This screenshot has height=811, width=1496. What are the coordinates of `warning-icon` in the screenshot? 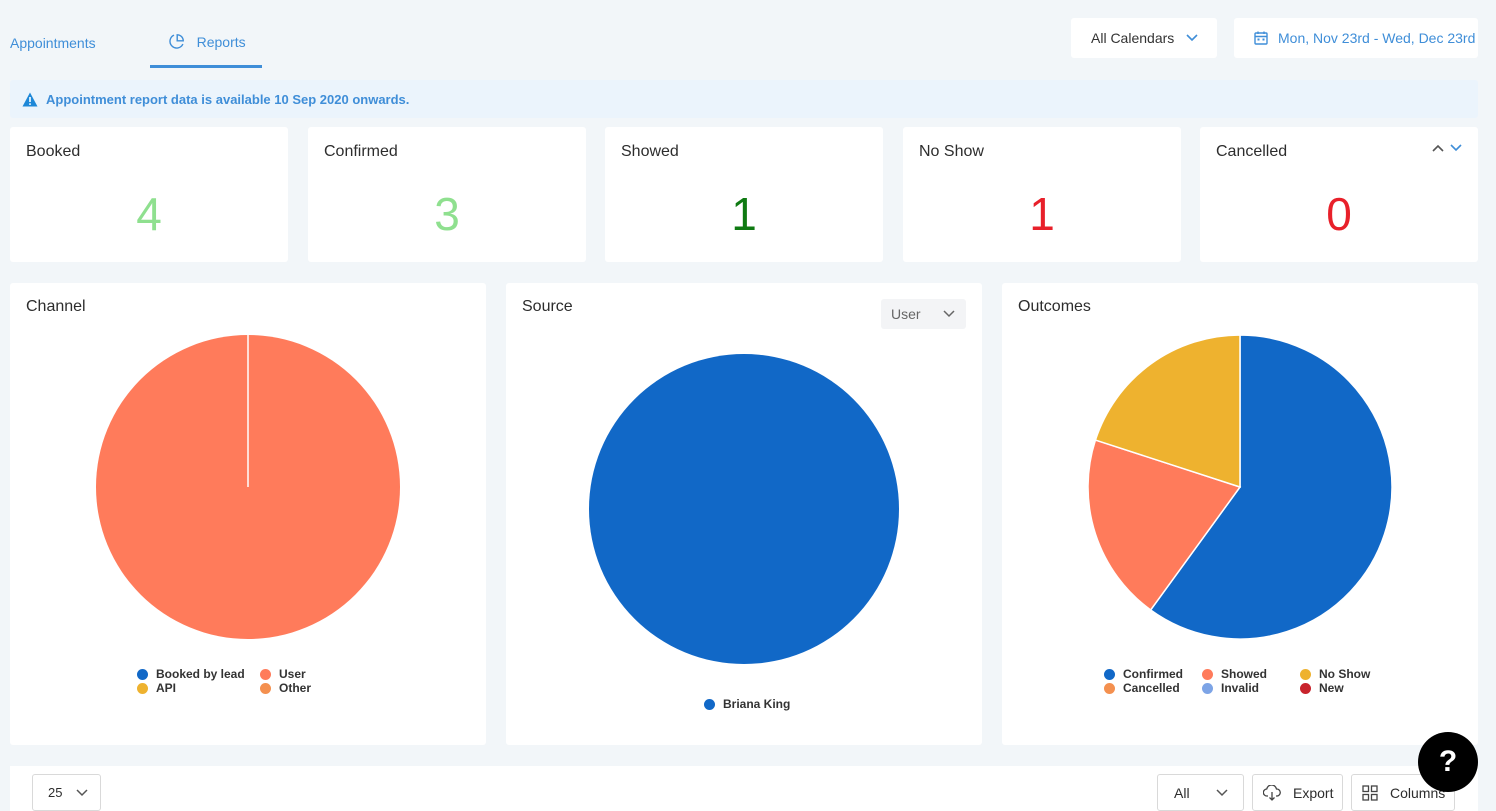 It's located at (30, 99).